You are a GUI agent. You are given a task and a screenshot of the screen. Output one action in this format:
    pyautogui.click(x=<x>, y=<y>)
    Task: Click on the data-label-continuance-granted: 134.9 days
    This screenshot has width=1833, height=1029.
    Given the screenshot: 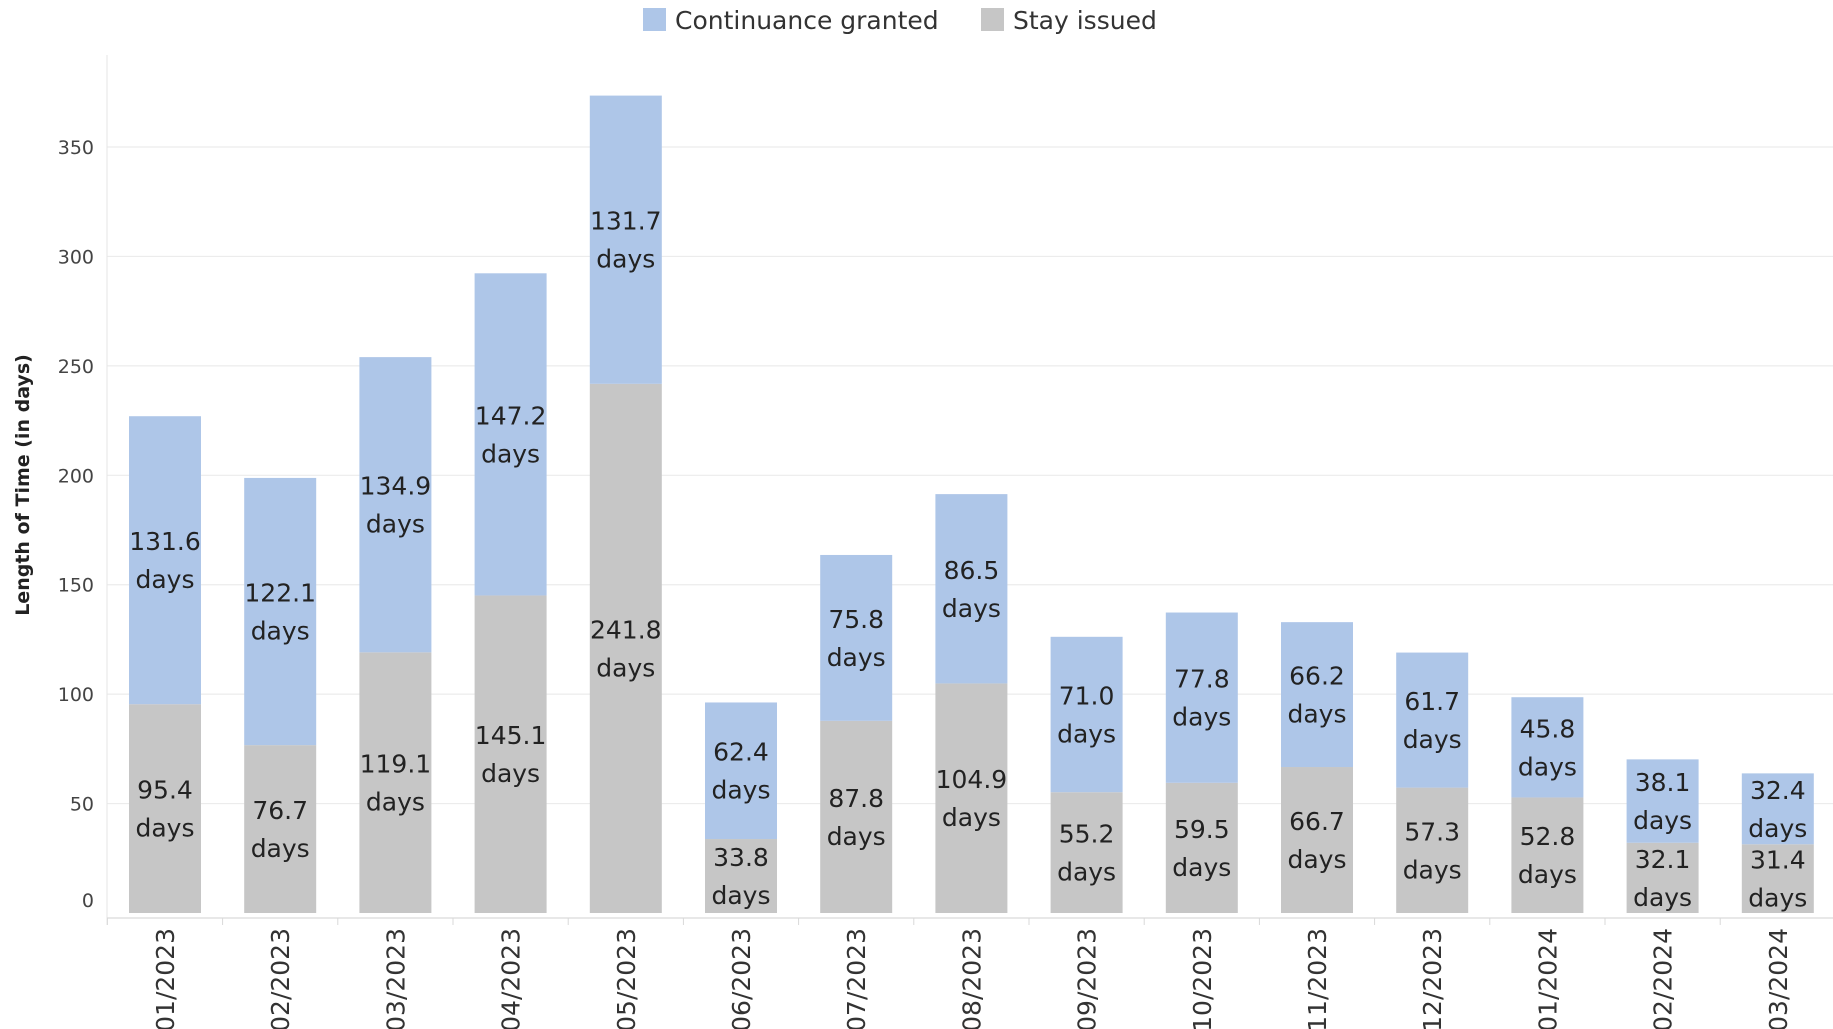 What is the action you would take?
    pyautogui.click(x=396, y=505)
    